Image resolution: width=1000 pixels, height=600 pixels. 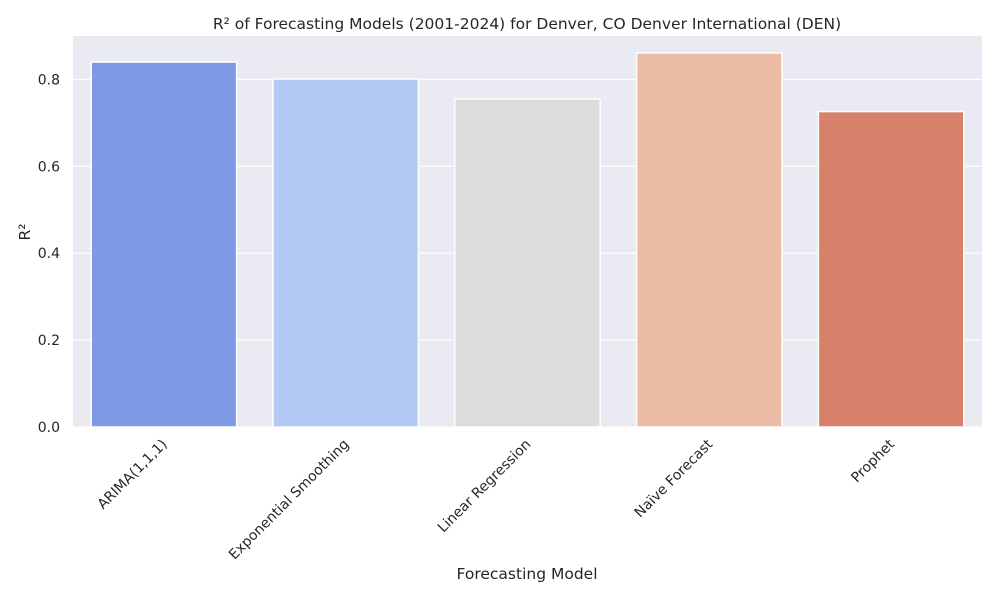 I want to click on y-axis-label: R², so click(x=25, y=232).